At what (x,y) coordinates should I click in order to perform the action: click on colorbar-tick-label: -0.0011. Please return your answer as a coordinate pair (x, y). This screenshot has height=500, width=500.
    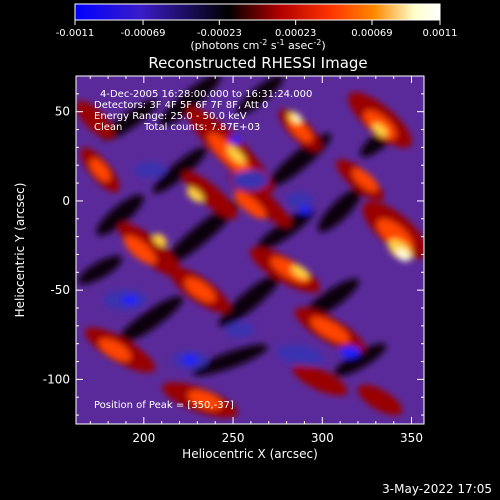
    Looking at the image, I should click on (75, 33).